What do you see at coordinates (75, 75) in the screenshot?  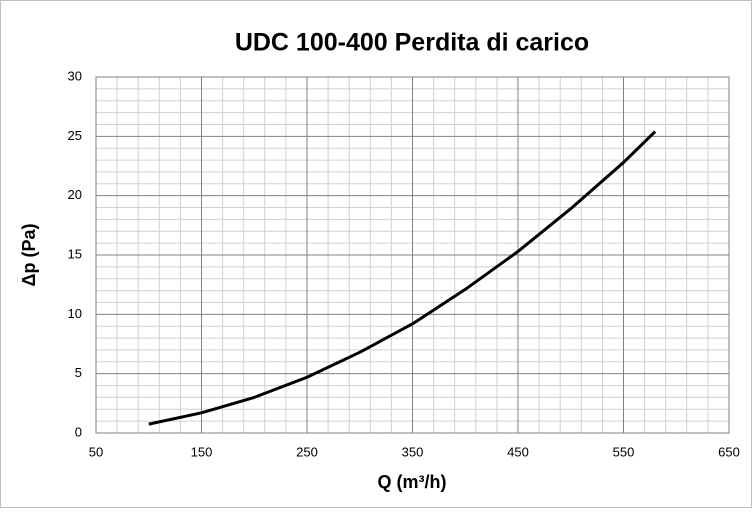 I see `y-tick-label: 30` at bounding box center [75, 75].